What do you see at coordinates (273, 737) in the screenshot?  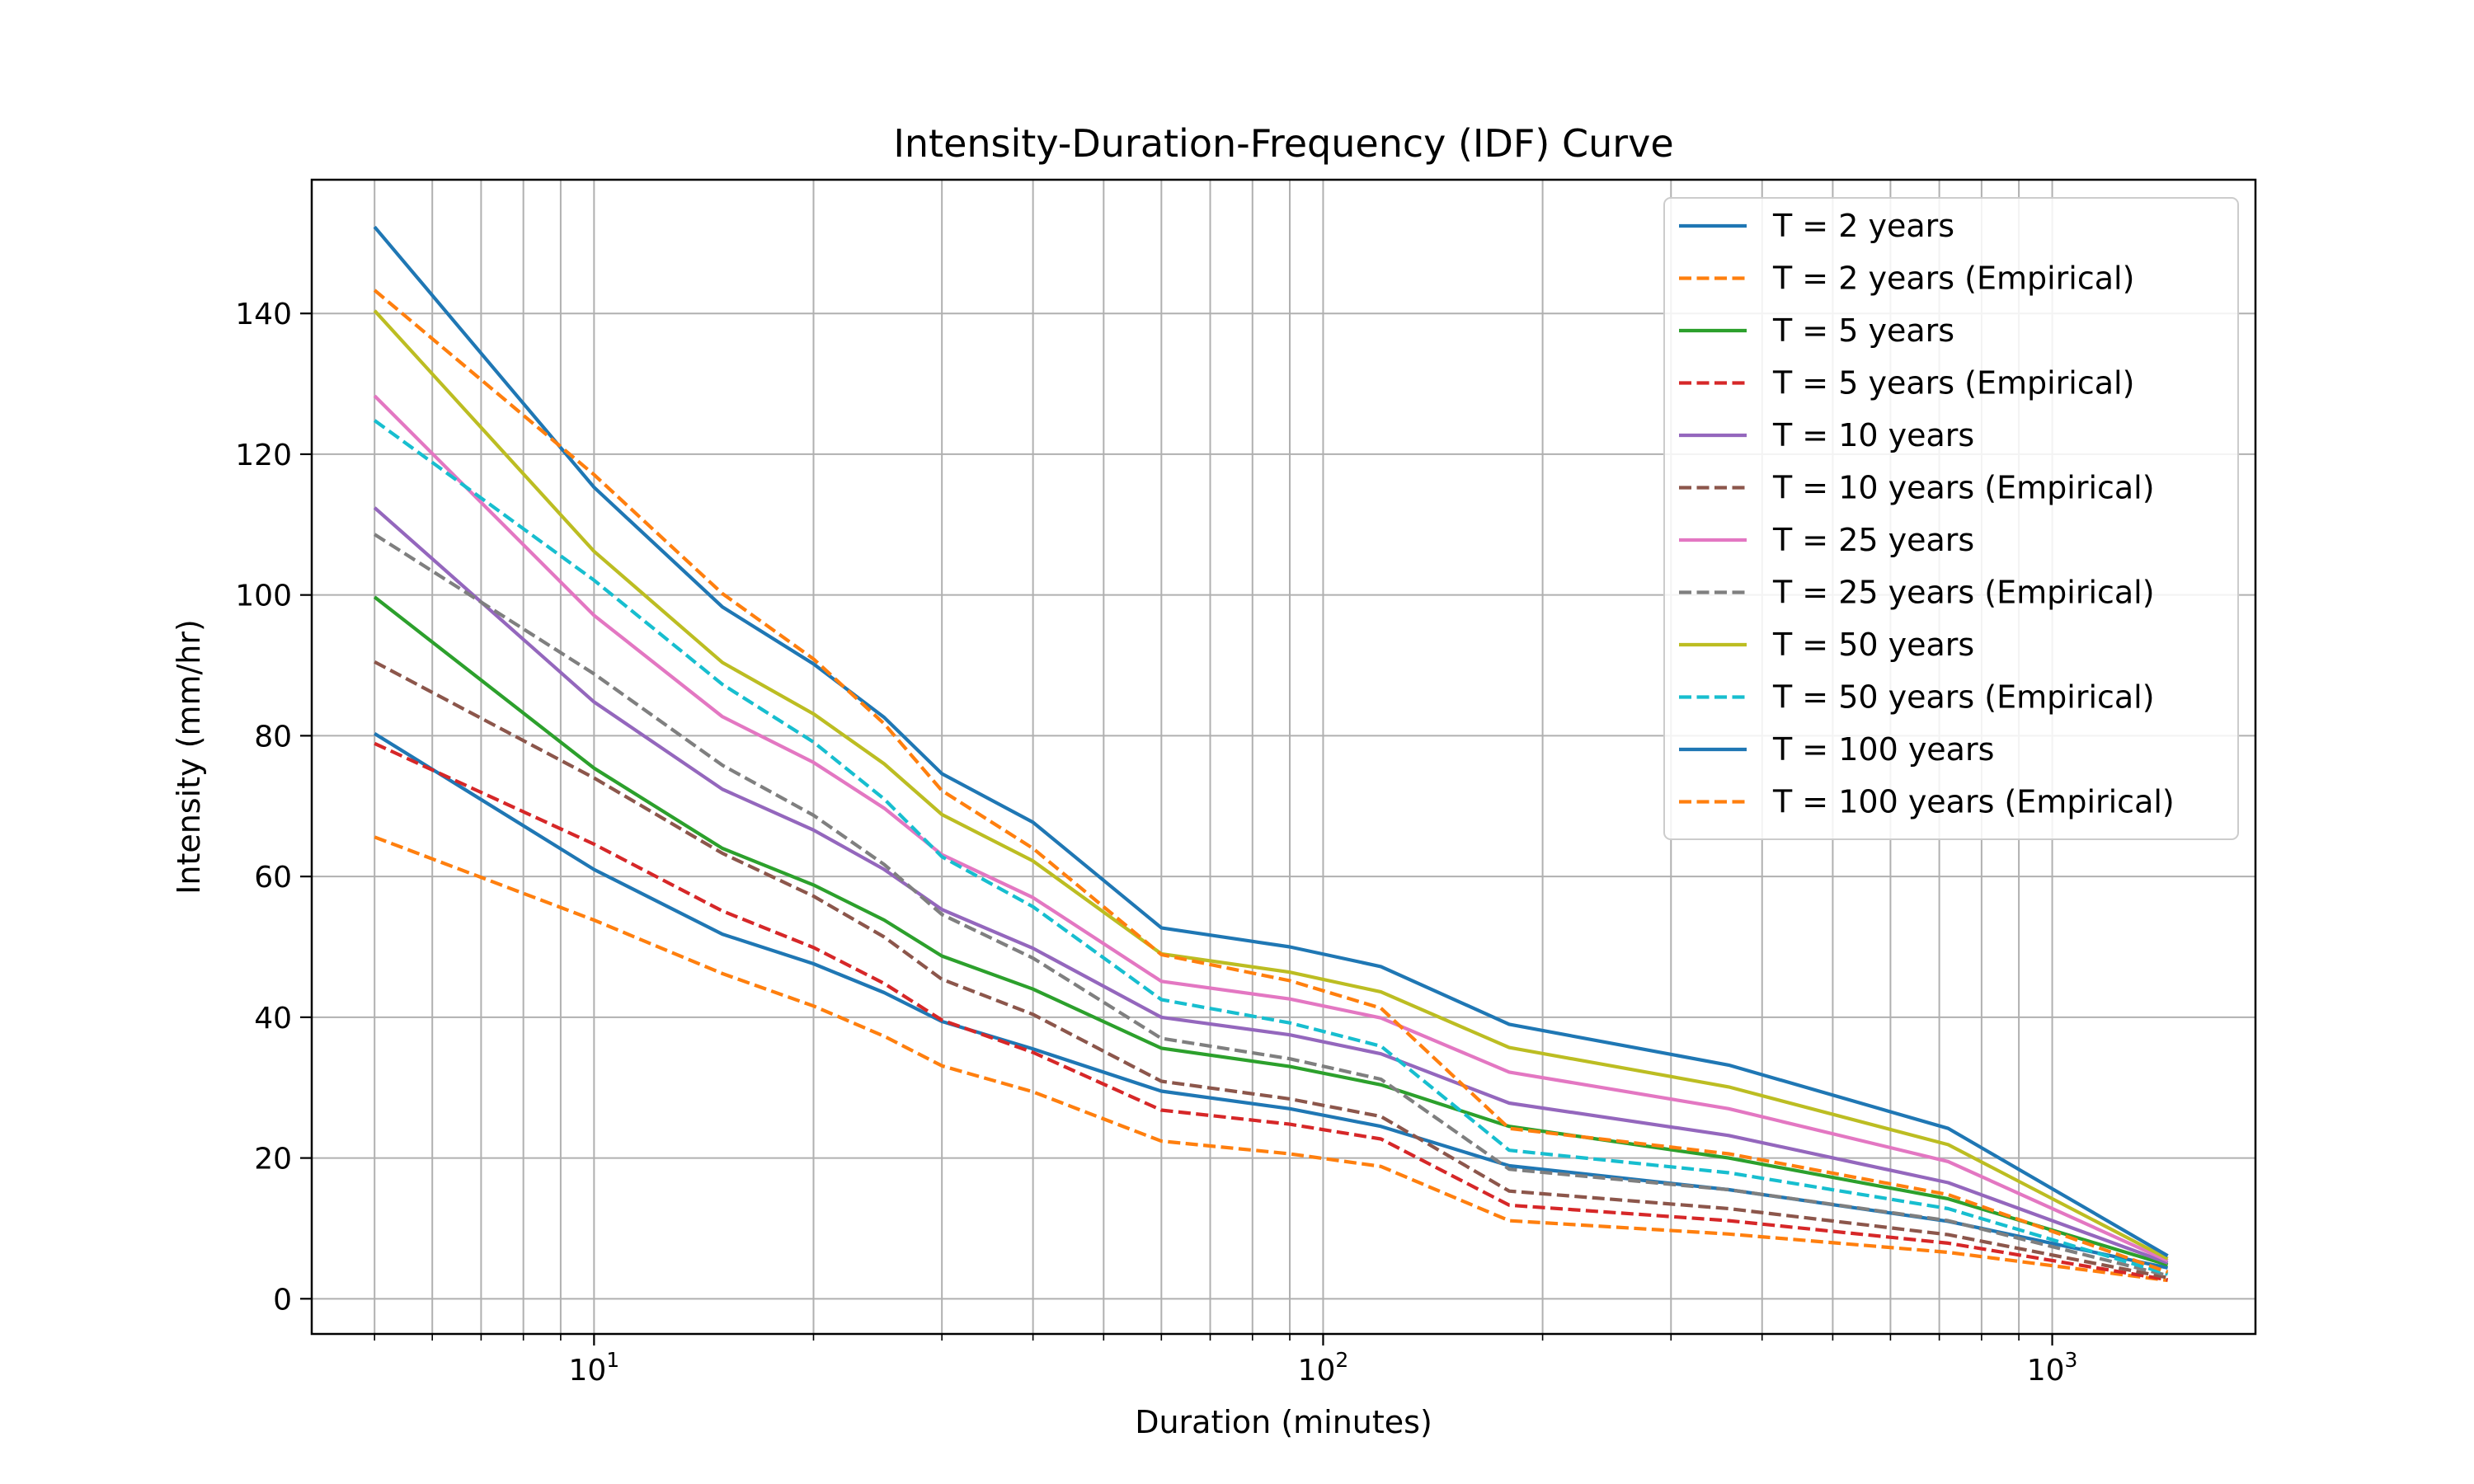 I see `y-tick-label: 80` at bounding box center [273, 737].